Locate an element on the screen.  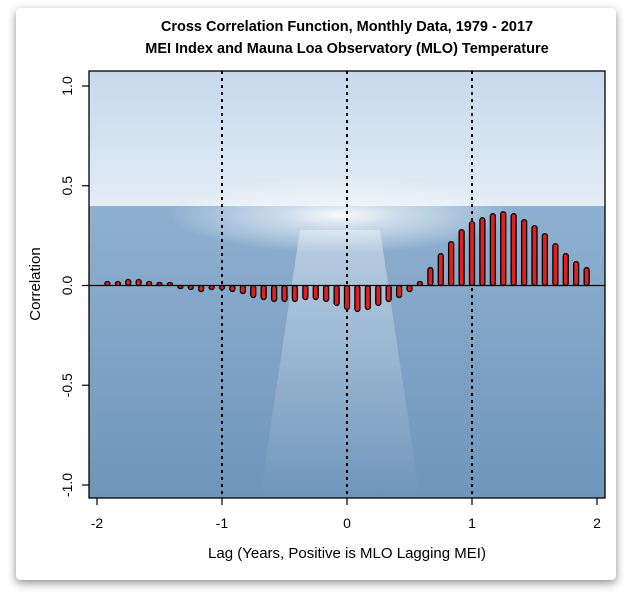
bar-lag--0.25 is located at coordinates (315, 292).